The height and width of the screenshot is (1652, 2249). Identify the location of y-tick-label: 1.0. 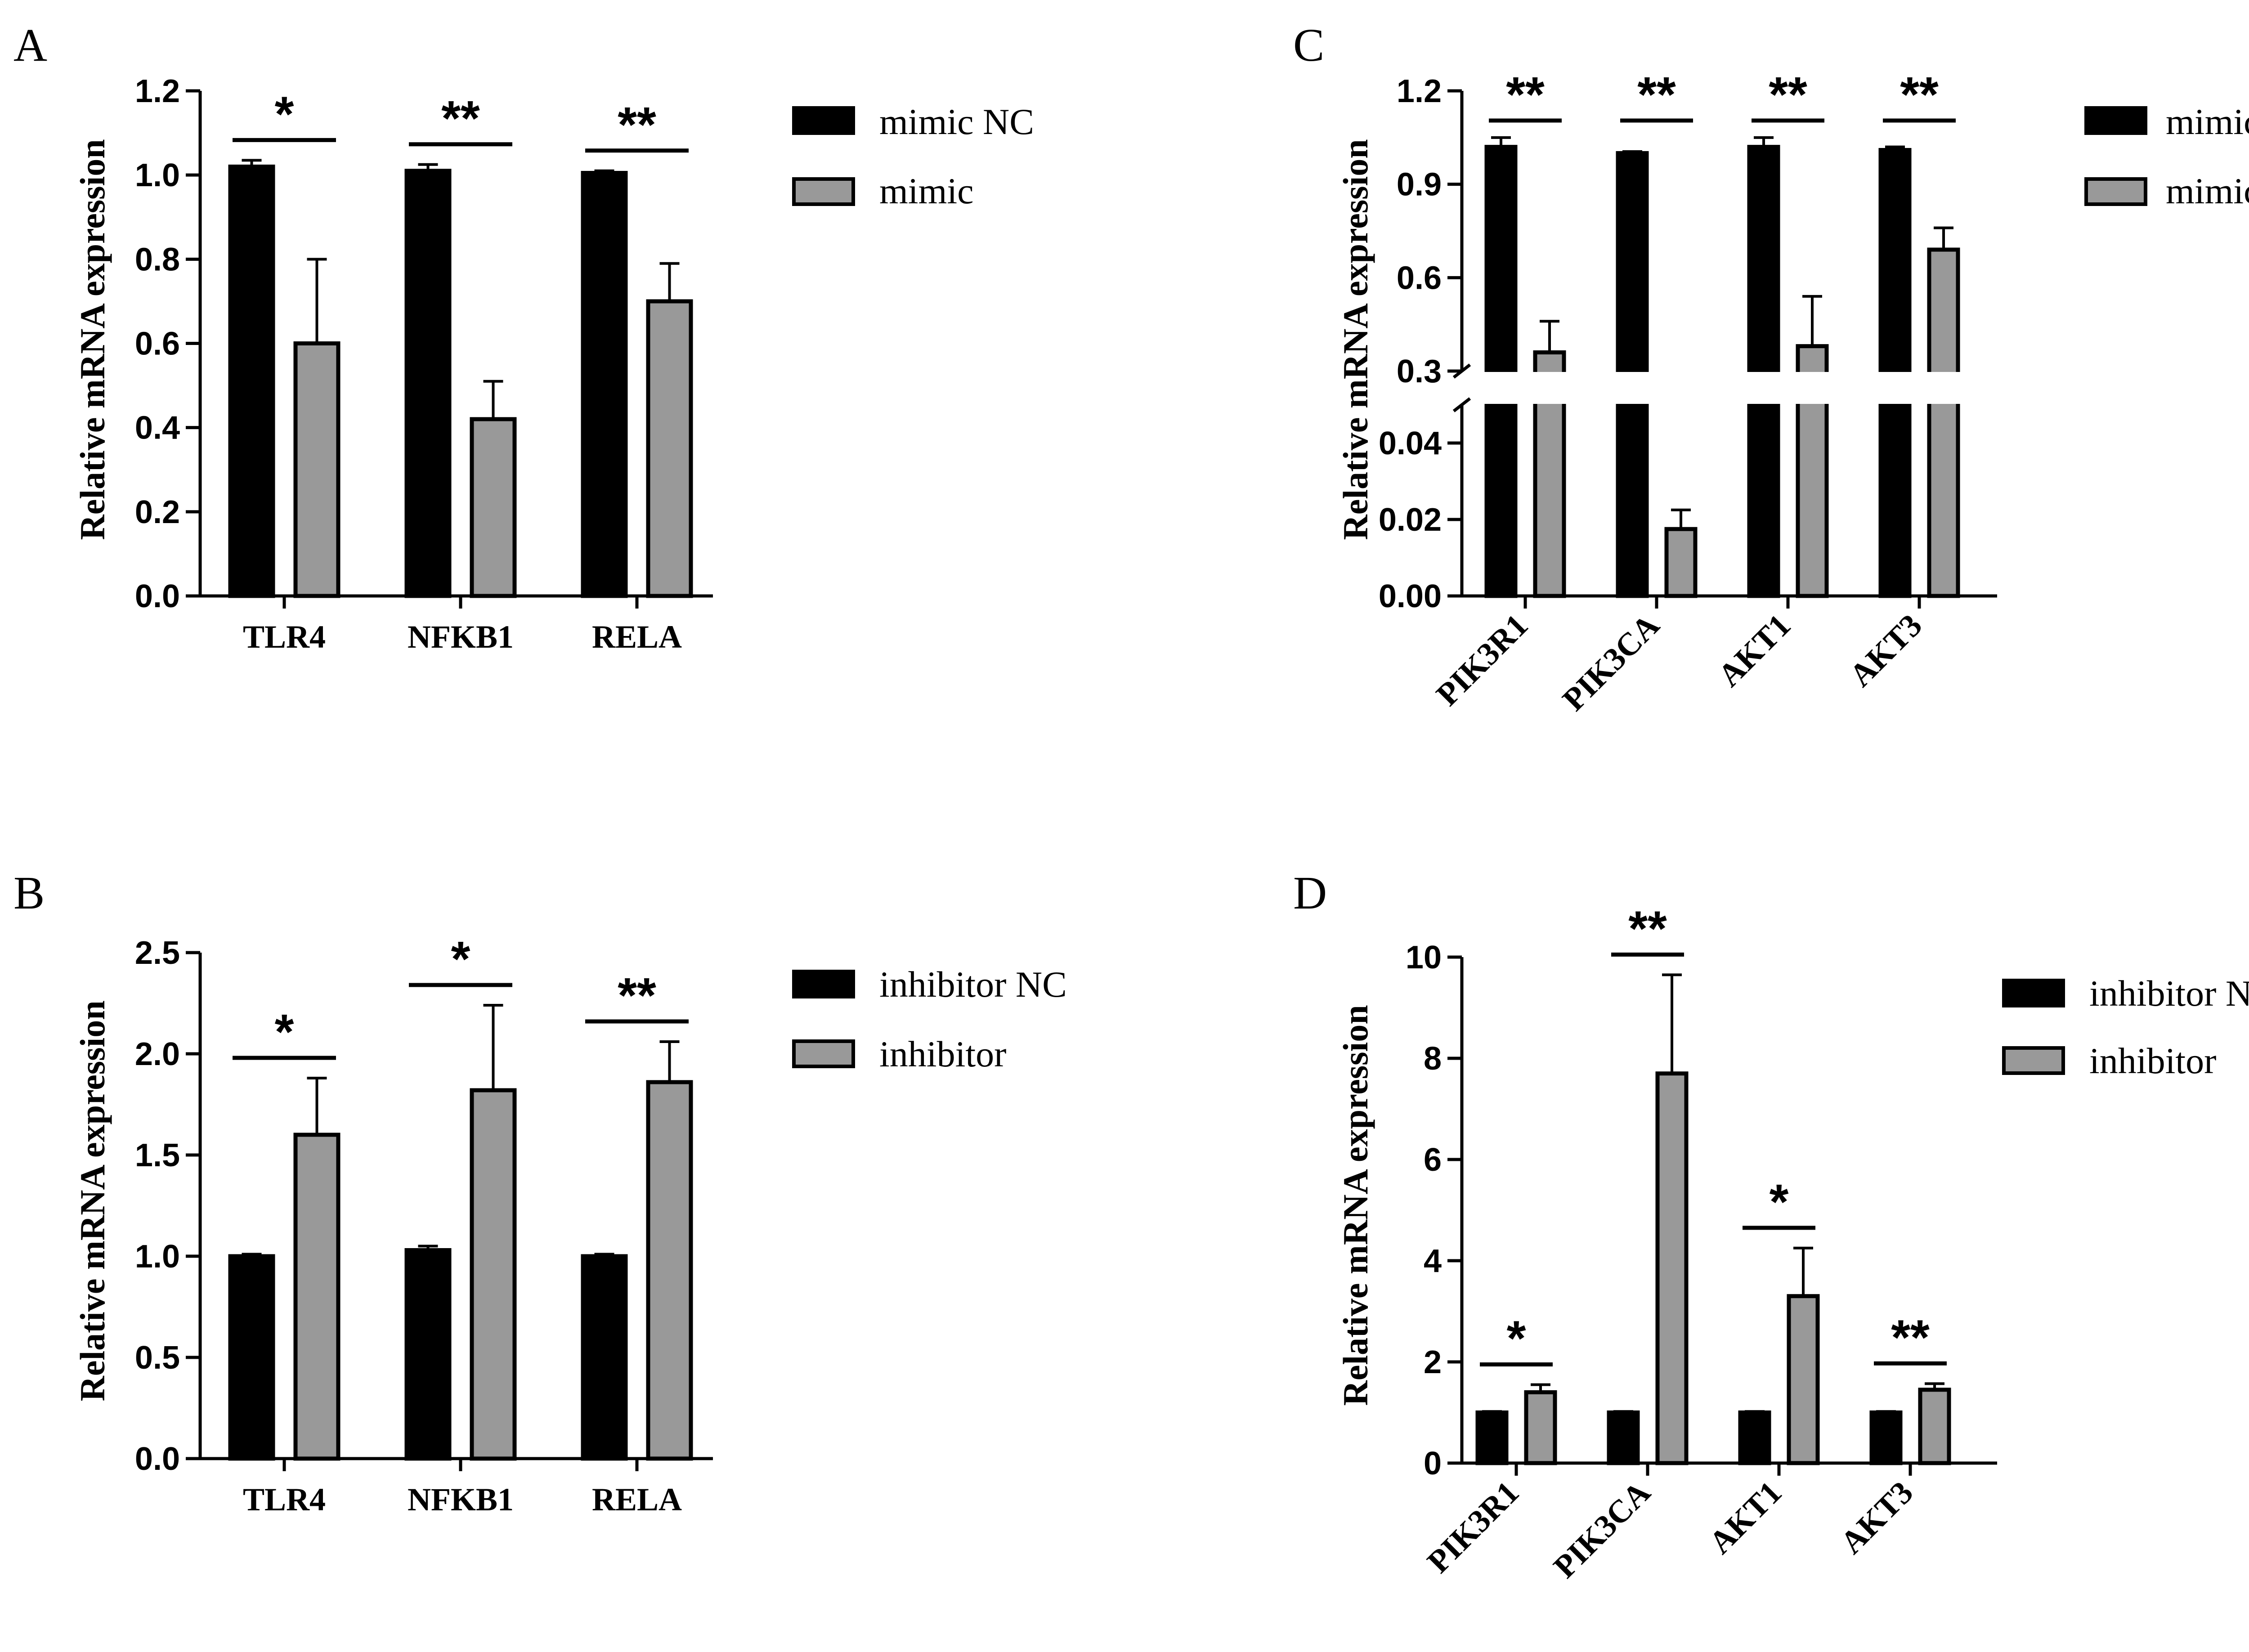
(157, 1257).